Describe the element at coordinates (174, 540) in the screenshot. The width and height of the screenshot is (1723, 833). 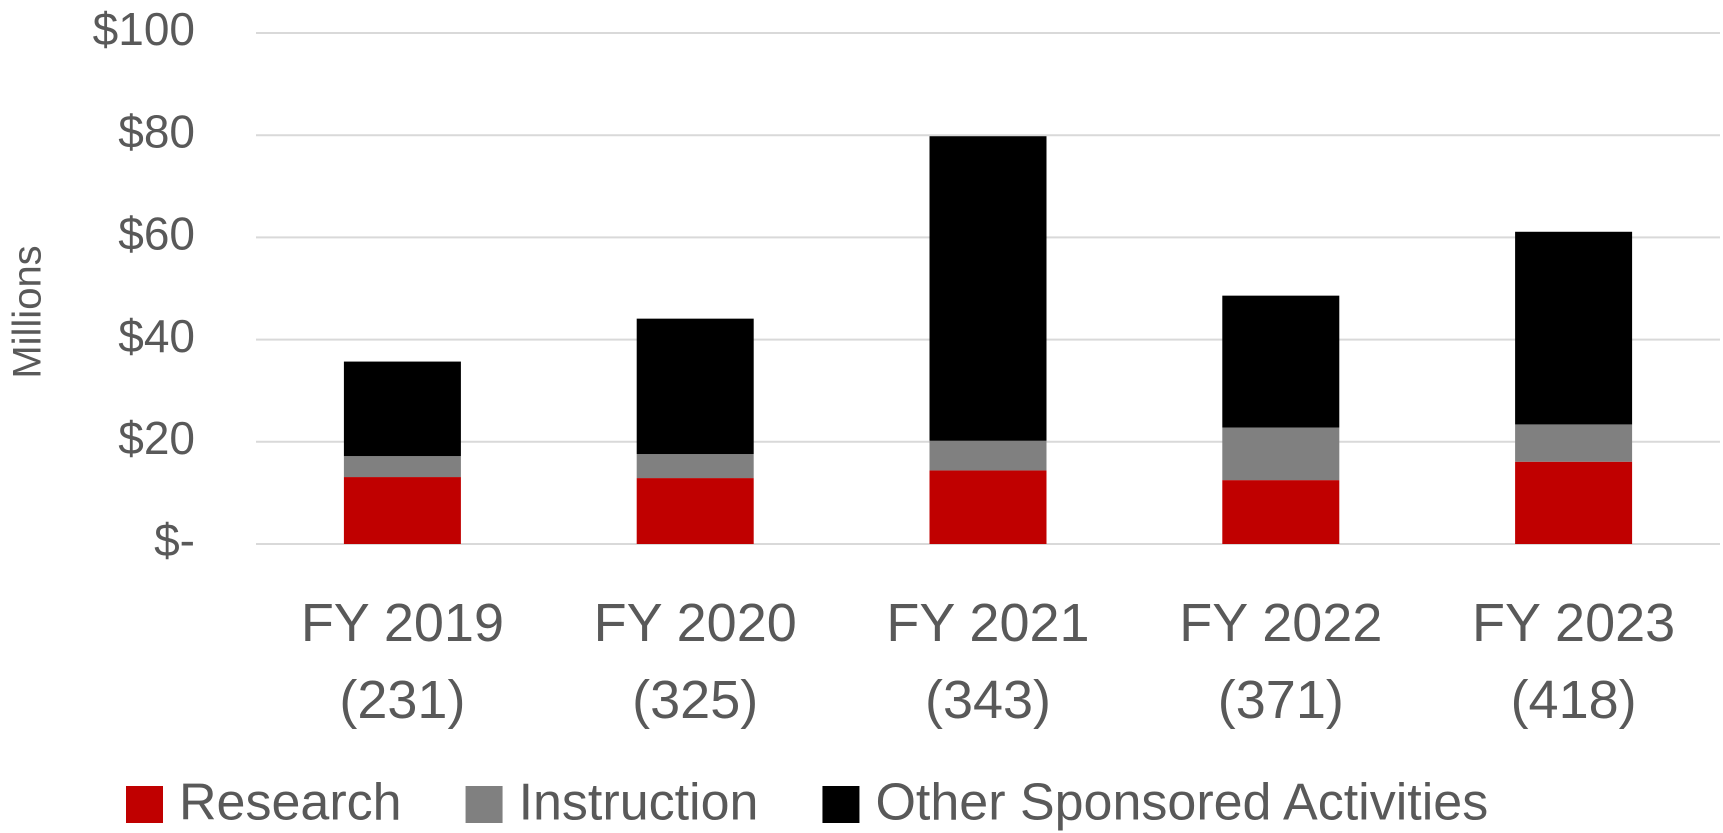
I see `y-tick-label: $-` at that location.